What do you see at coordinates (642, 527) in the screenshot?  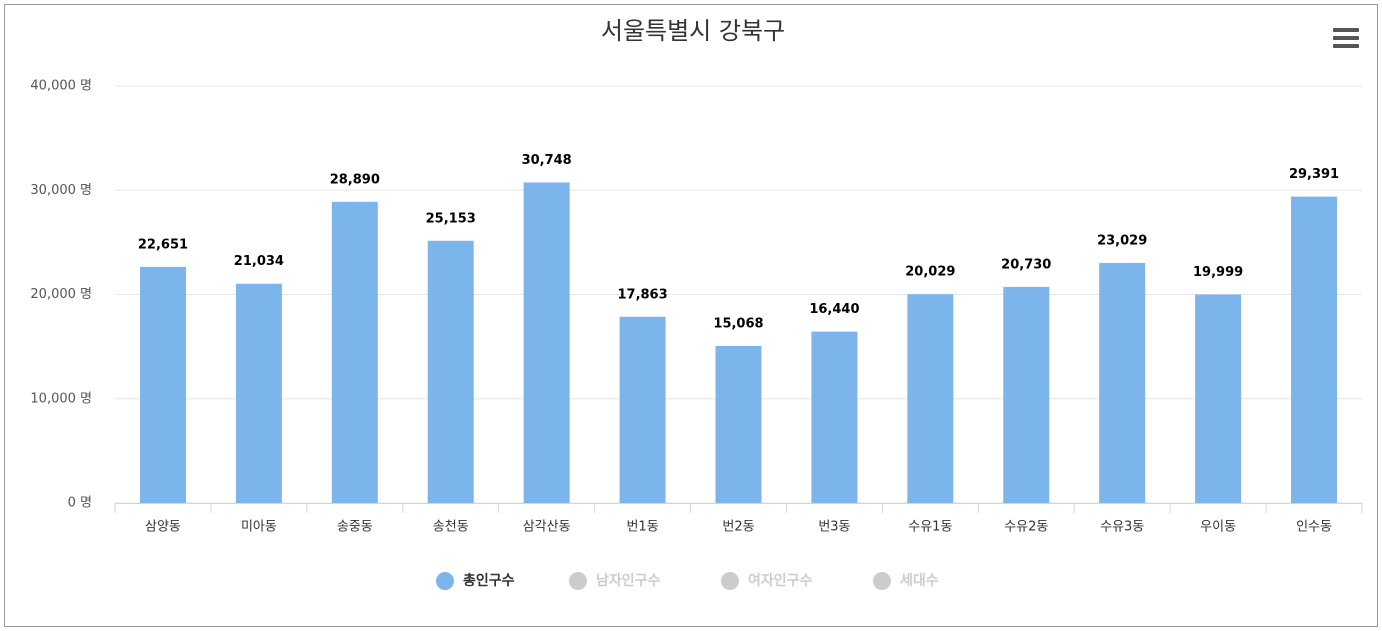 I see `x-tick-label: 번1동` at bounding box center [642, 527].